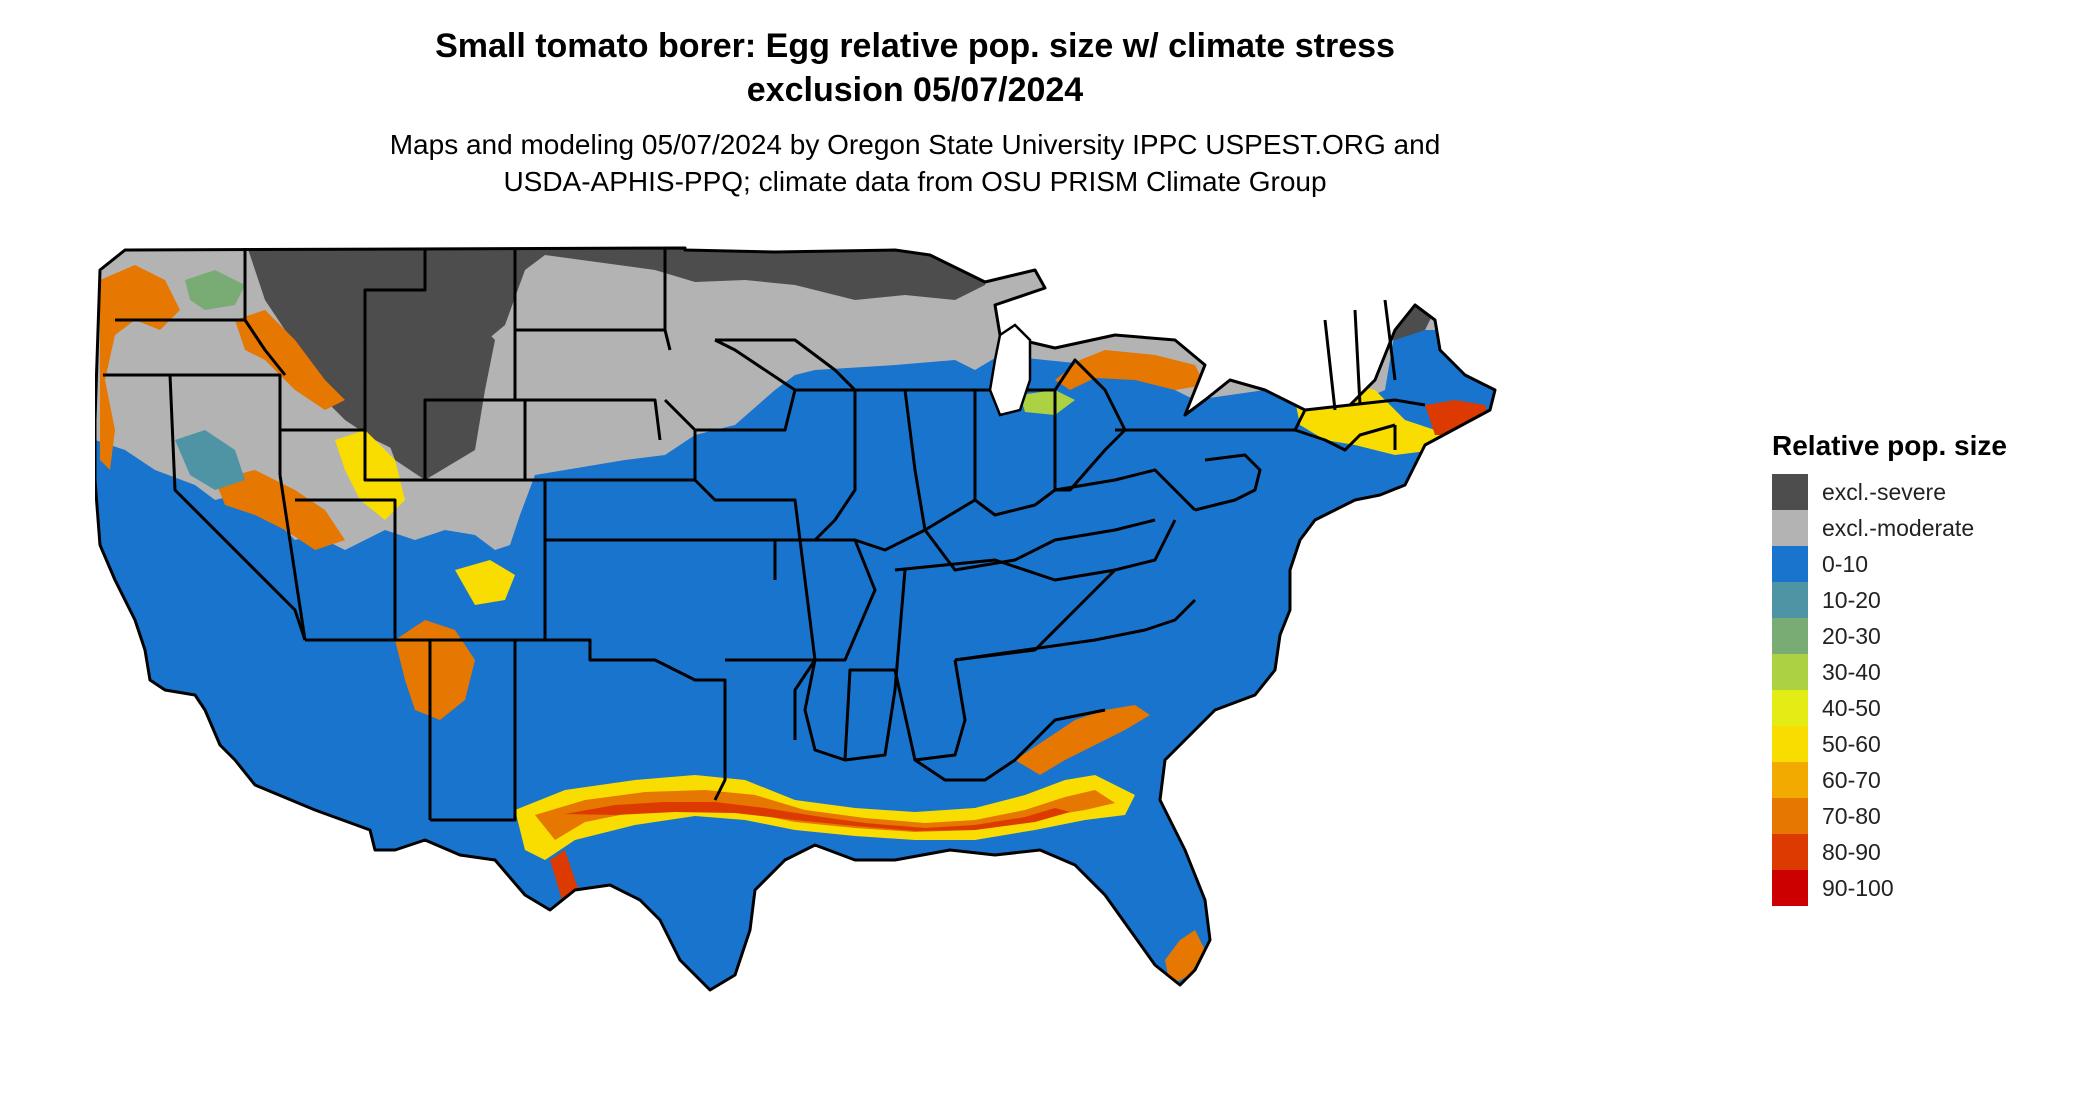 Image resolution: width=2100 pixels, height=1116 pixels. What do you see at coordinates (1851, 672) in the screenshot?
I see `legend-label: 30-40` at bounding box center [1851, 672].